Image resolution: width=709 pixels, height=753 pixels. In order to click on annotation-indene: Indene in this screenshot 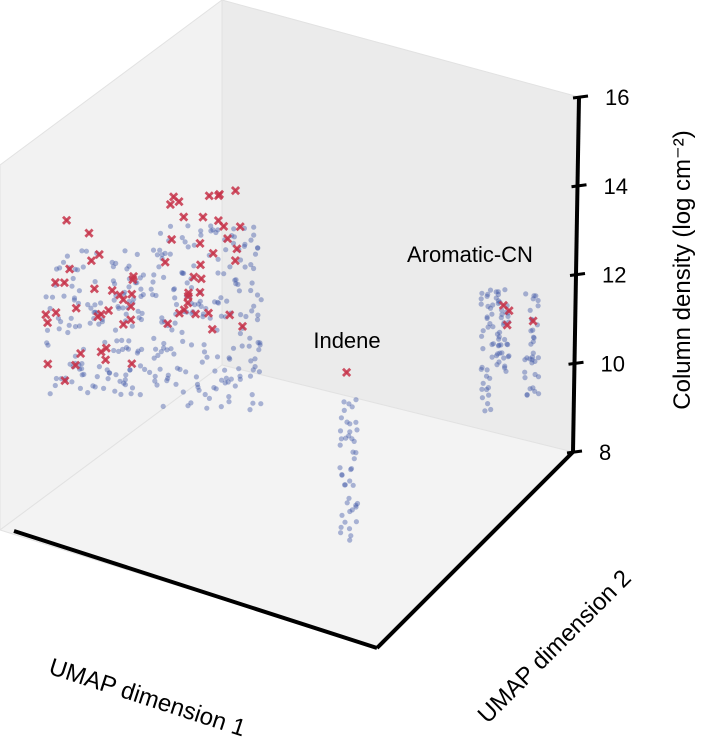, I will do `click(346, 340)`.